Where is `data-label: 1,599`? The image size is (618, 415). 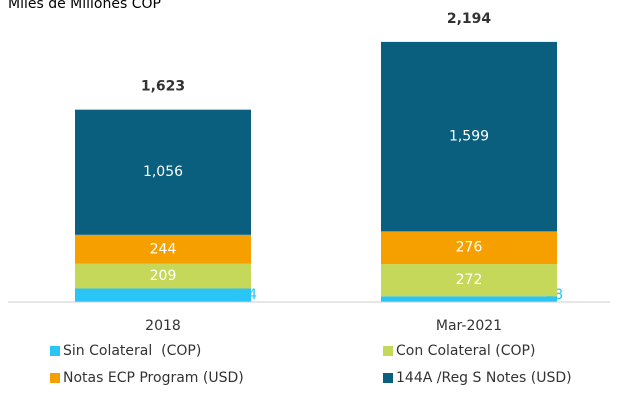
data-label: 1,599 is located at coordinates (469, 137).